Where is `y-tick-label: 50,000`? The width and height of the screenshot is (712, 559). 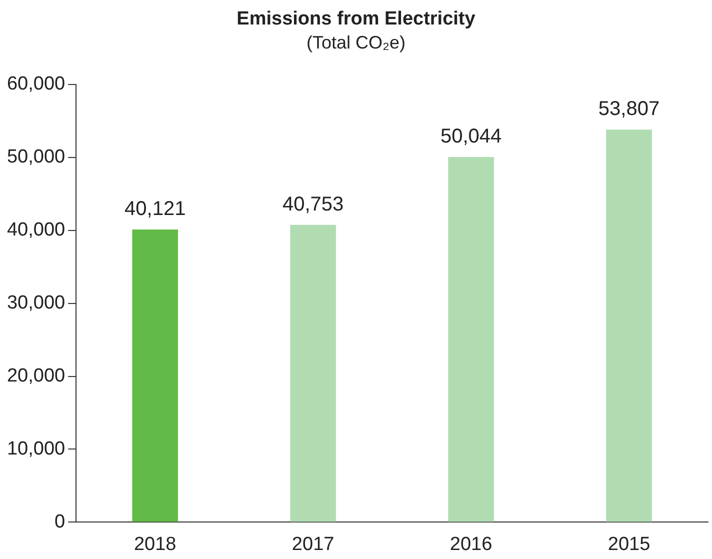 y-tick-label: 50,000 is located at coordinates (36, 157).